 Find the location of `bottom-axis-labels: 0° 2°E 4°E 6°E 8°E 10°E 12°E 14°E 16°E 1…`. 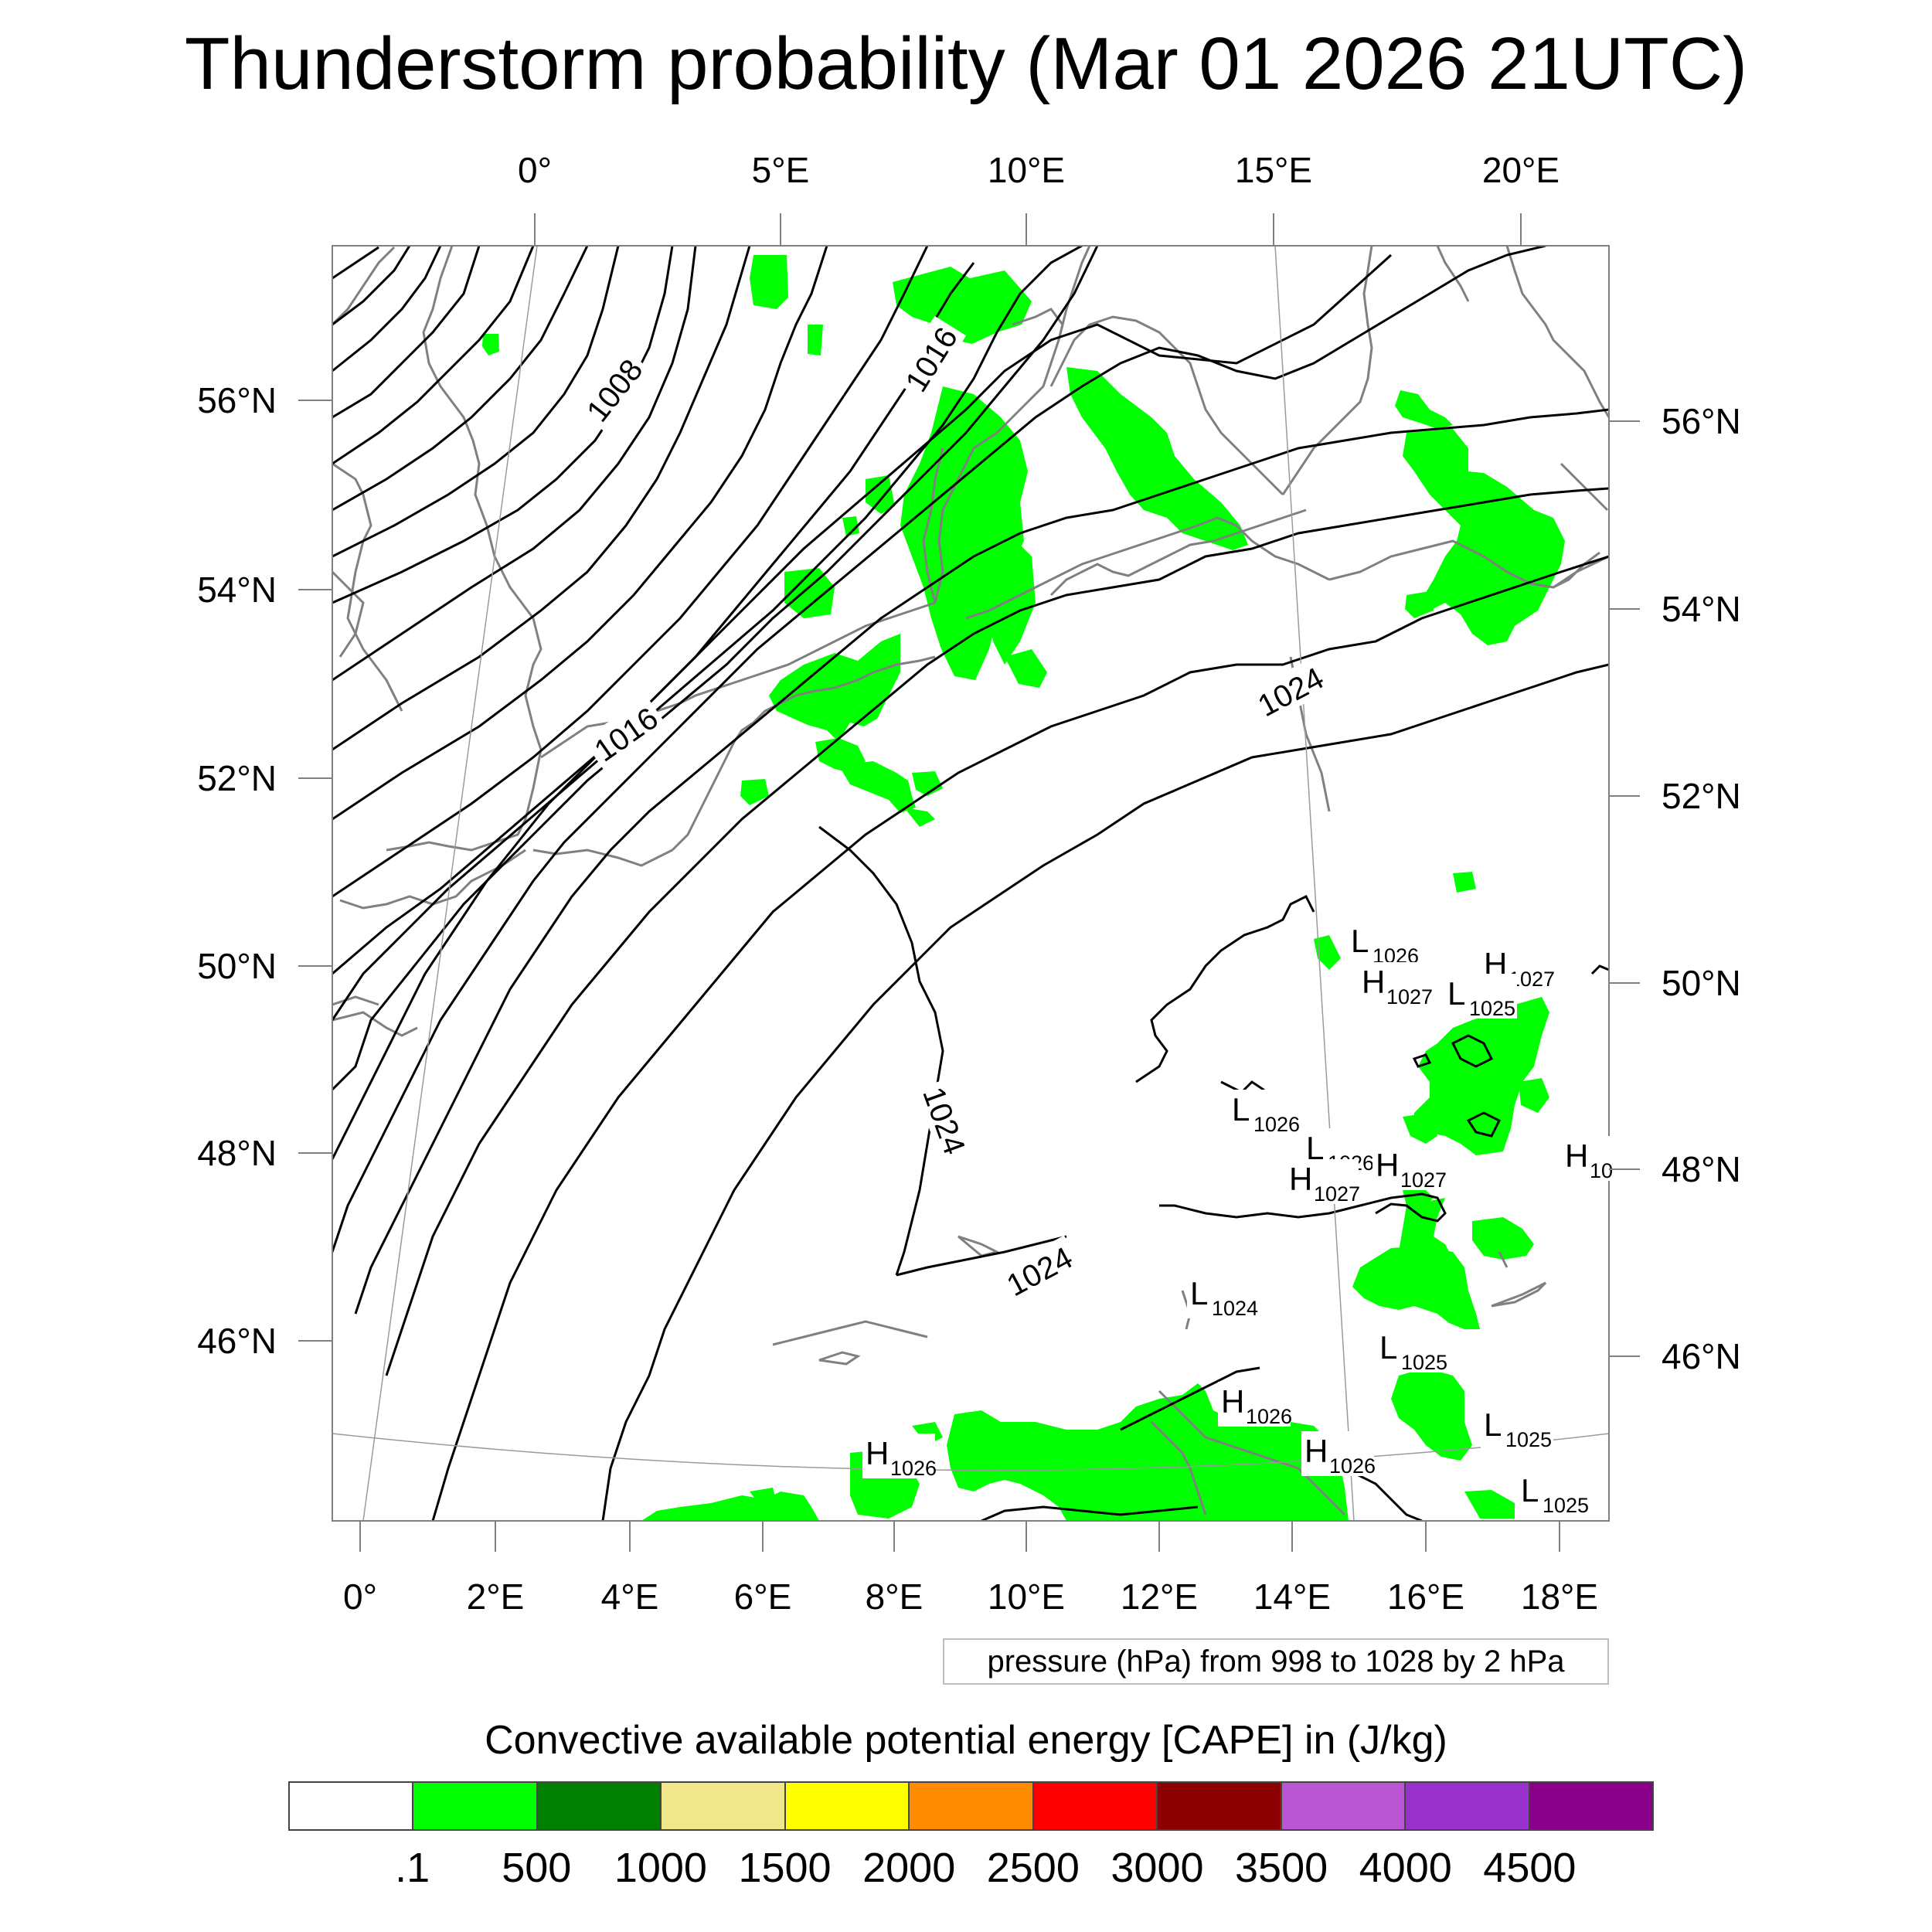

bottom-axis-labels: 0° 2°E 4°E 6°E 8°E 10°E 12°E 14°E 16°E 1… is located at coordinates (971, 1597).